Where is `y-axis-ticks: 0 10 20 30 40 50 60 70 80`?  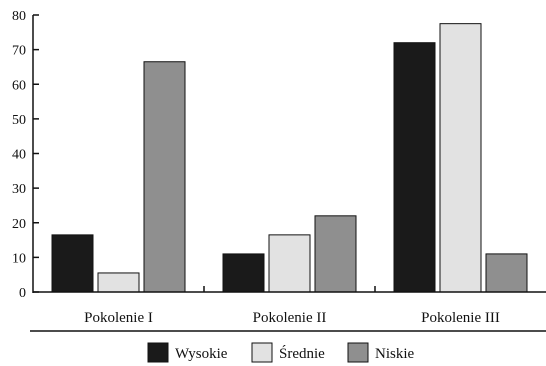 y-axis-ticks: 0 10 20 30 40 50 60 70 80 is located at coordinates (25, 155).